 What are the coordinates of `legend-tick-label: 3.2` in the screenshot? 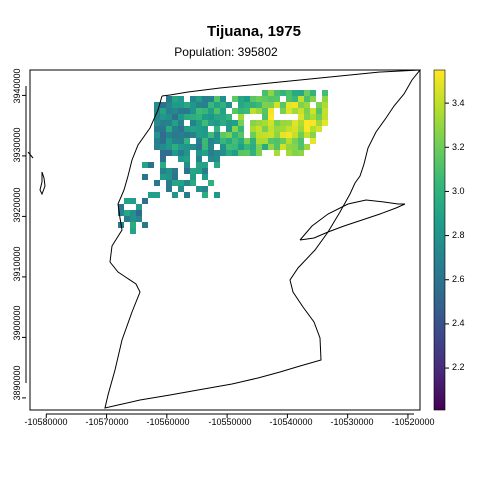 It's located at (458, 147).